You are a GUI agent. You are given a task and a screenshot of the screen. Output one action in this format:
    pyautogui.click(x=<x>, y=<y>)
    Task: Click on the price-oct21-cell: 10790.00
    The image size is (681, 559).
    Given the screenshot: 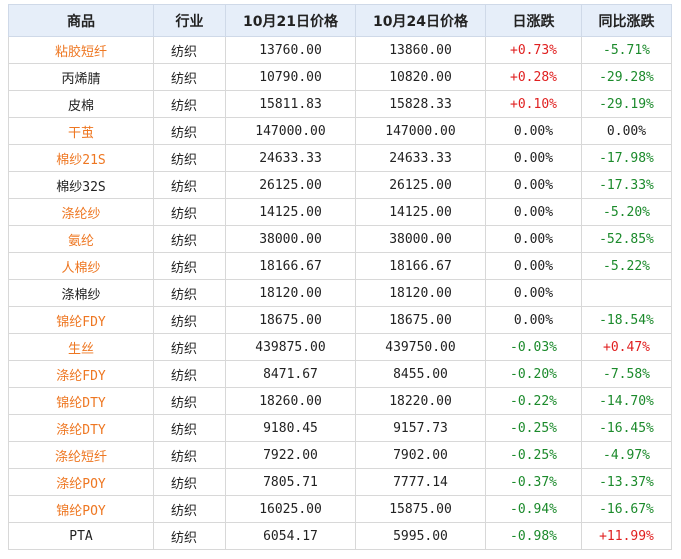 What is the action you would take?
    pyautogui.click(x=290, y=77)
    